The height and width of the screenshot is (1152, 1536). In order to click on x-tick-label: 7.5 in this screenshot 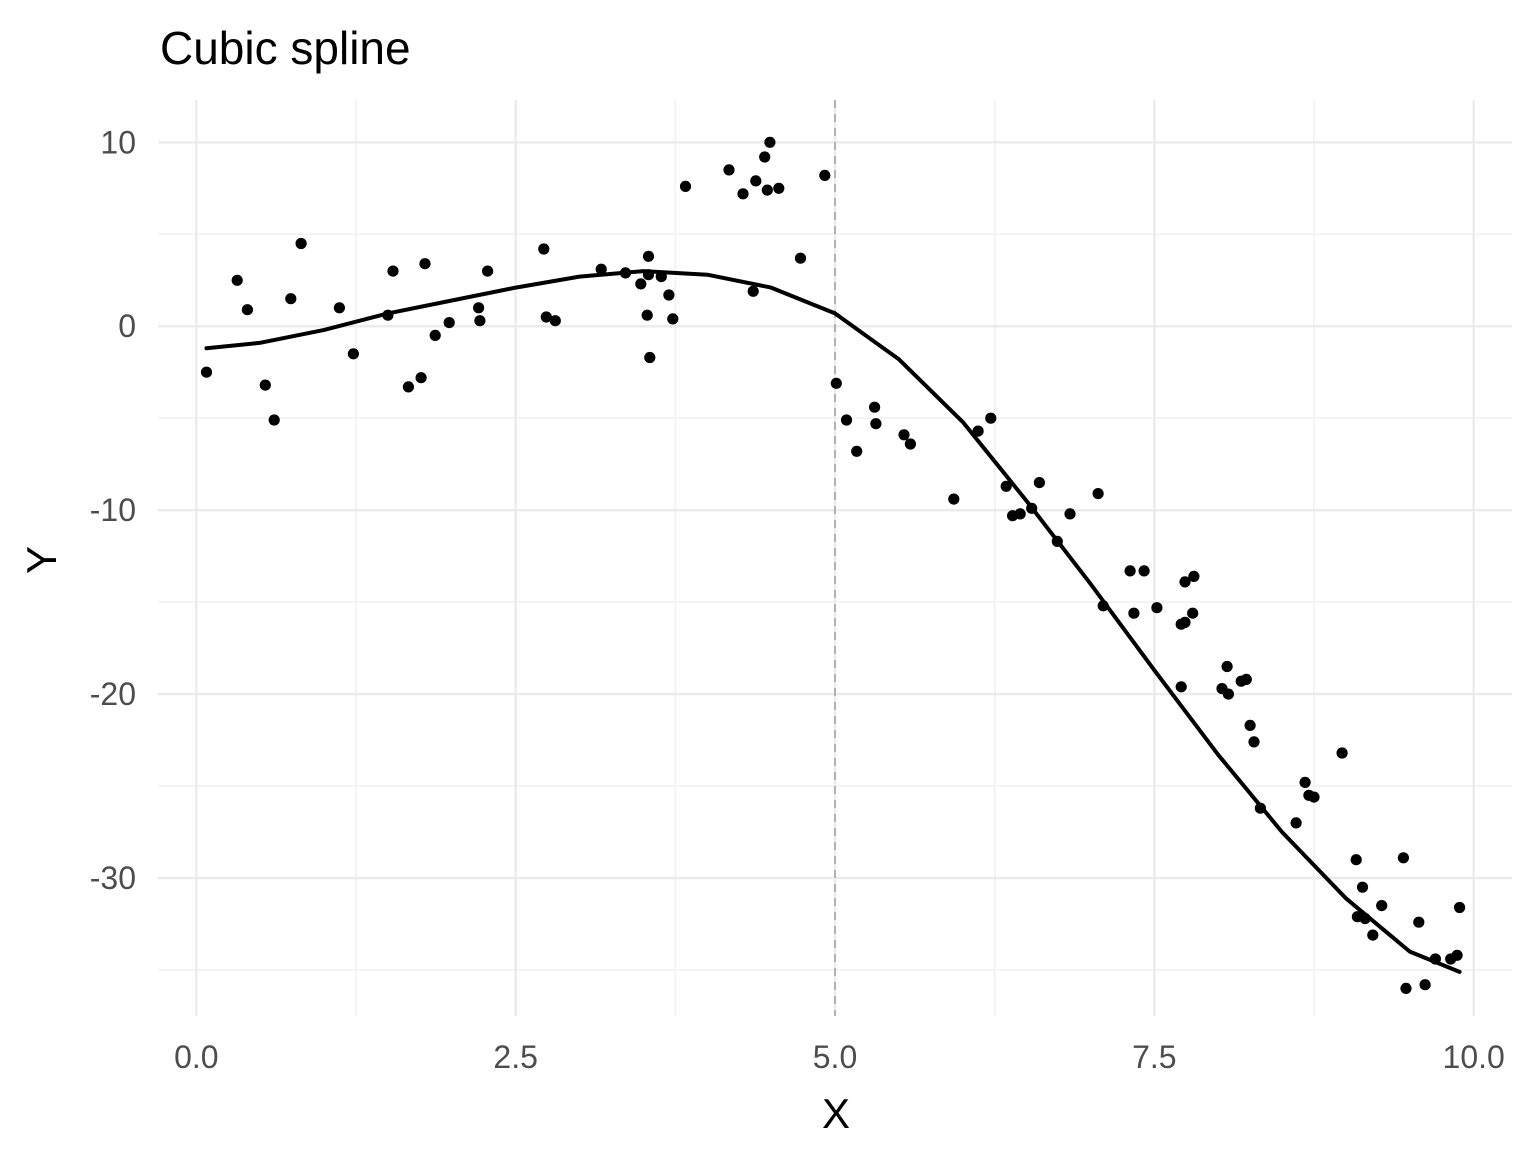, I will do `click(1154, 1057)`.